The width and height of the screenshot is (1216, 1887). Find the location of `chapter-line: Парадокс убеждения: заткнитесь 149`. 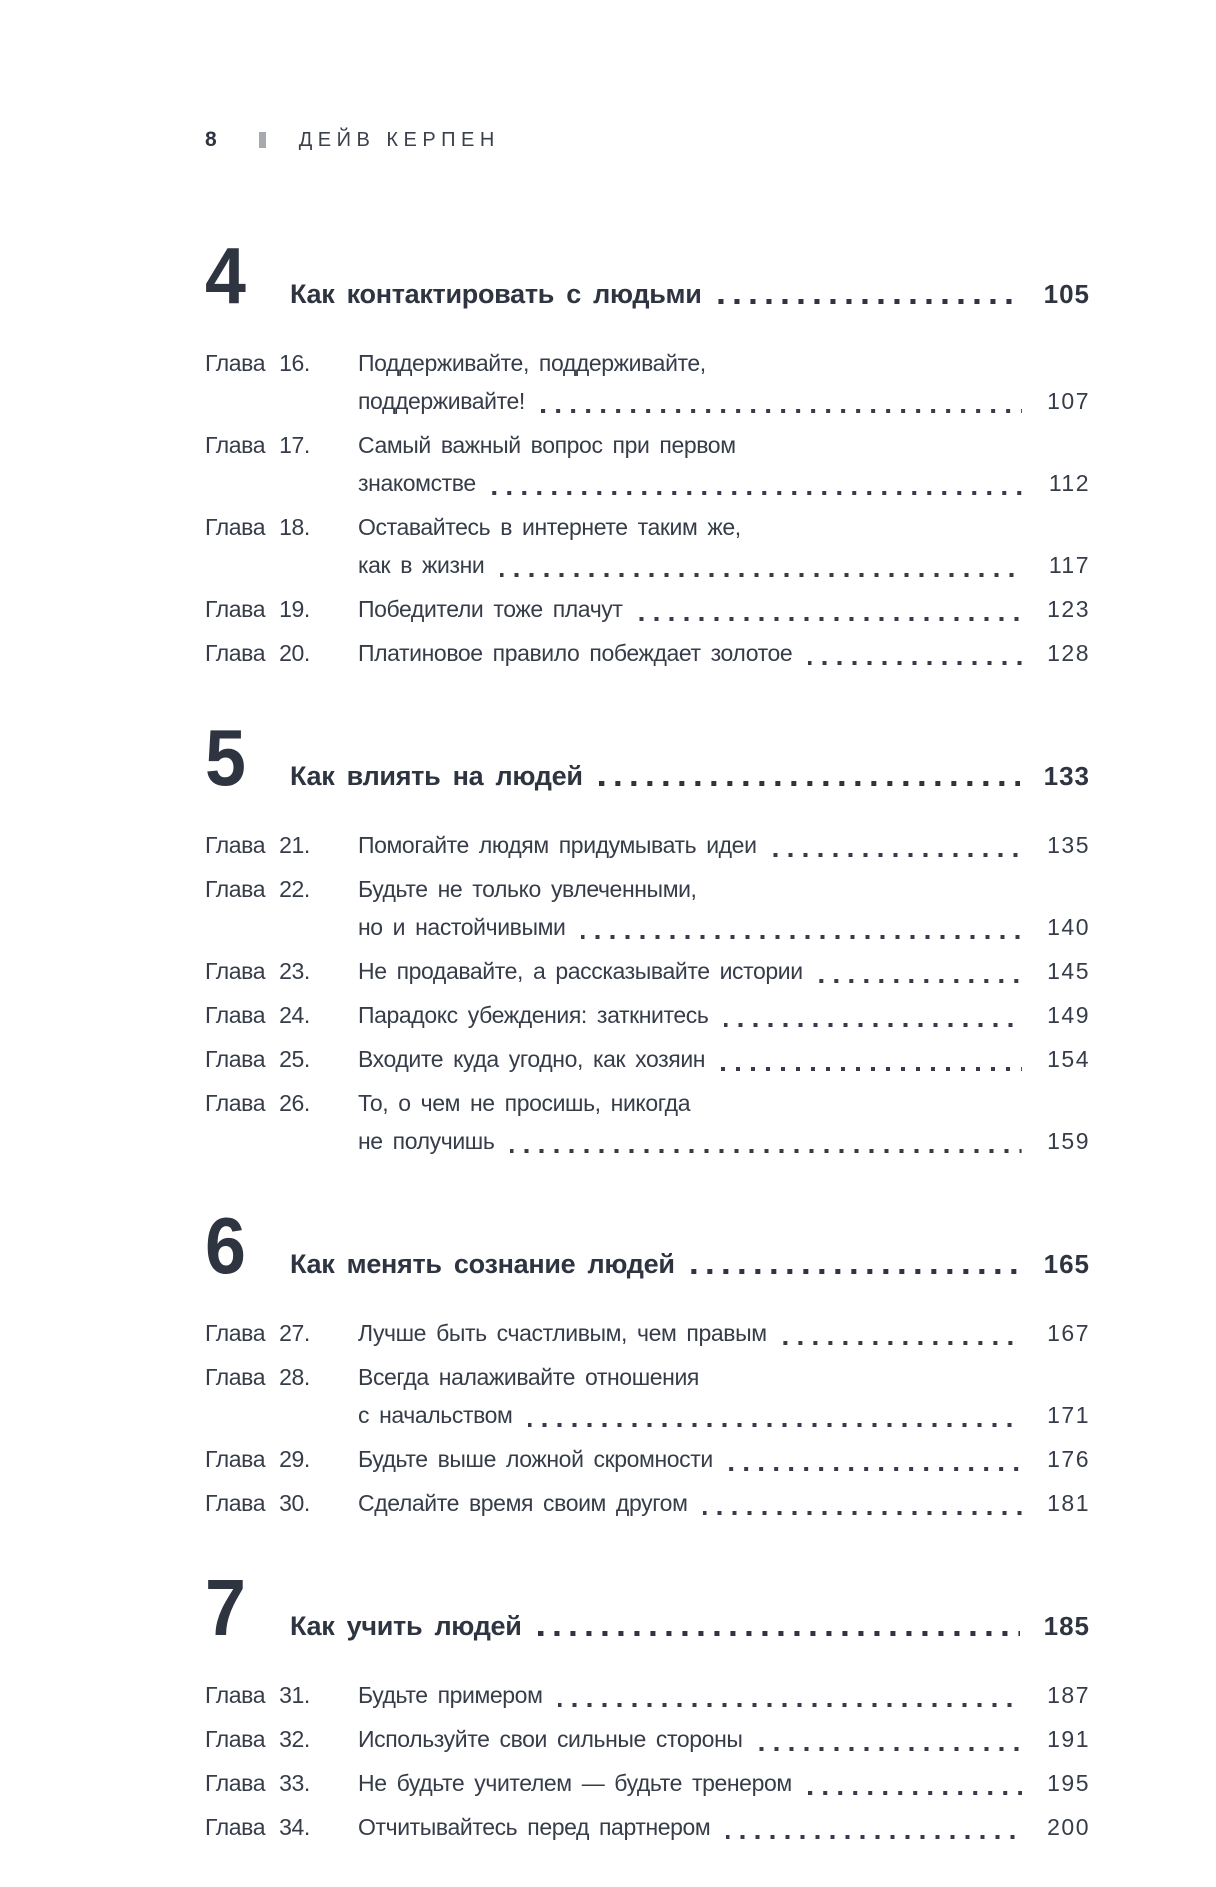

chapter-line: Парадокс убеждения: заткнитесь 149 is located at coordinates (724, 1015).